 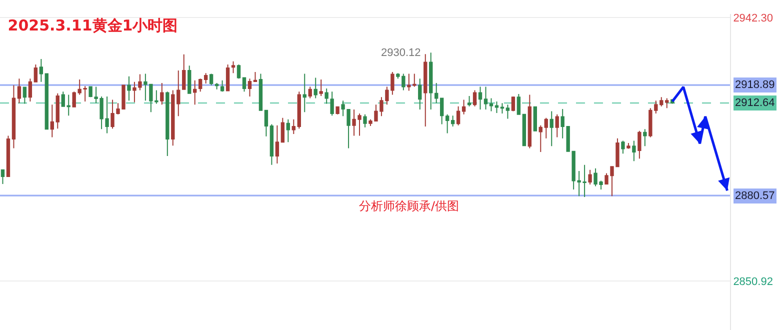 What do you see at coordinates (93, 25) in the screenshot?
I see `chart-title: 2025.3.11黄金1小时图` at bounding box center [93, 25].